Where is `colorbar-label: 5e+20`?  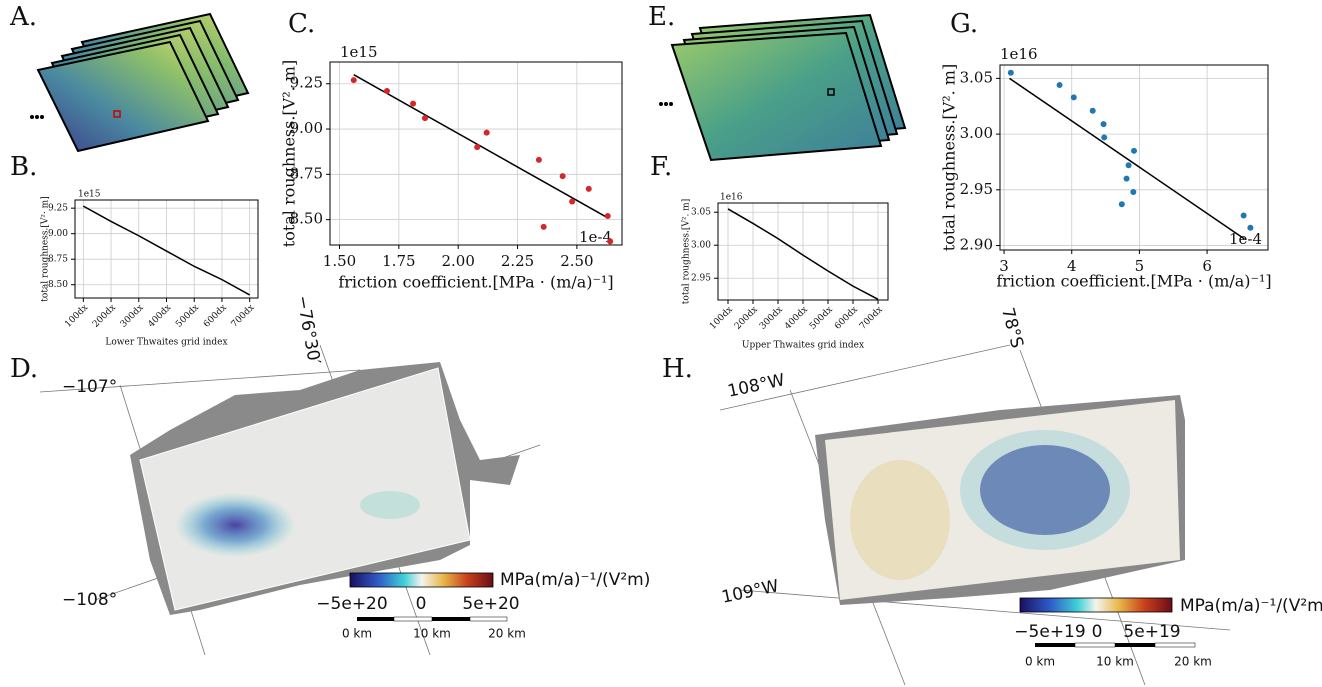
colorbar-label: 5e+20 is located at coordinates (490, 604).